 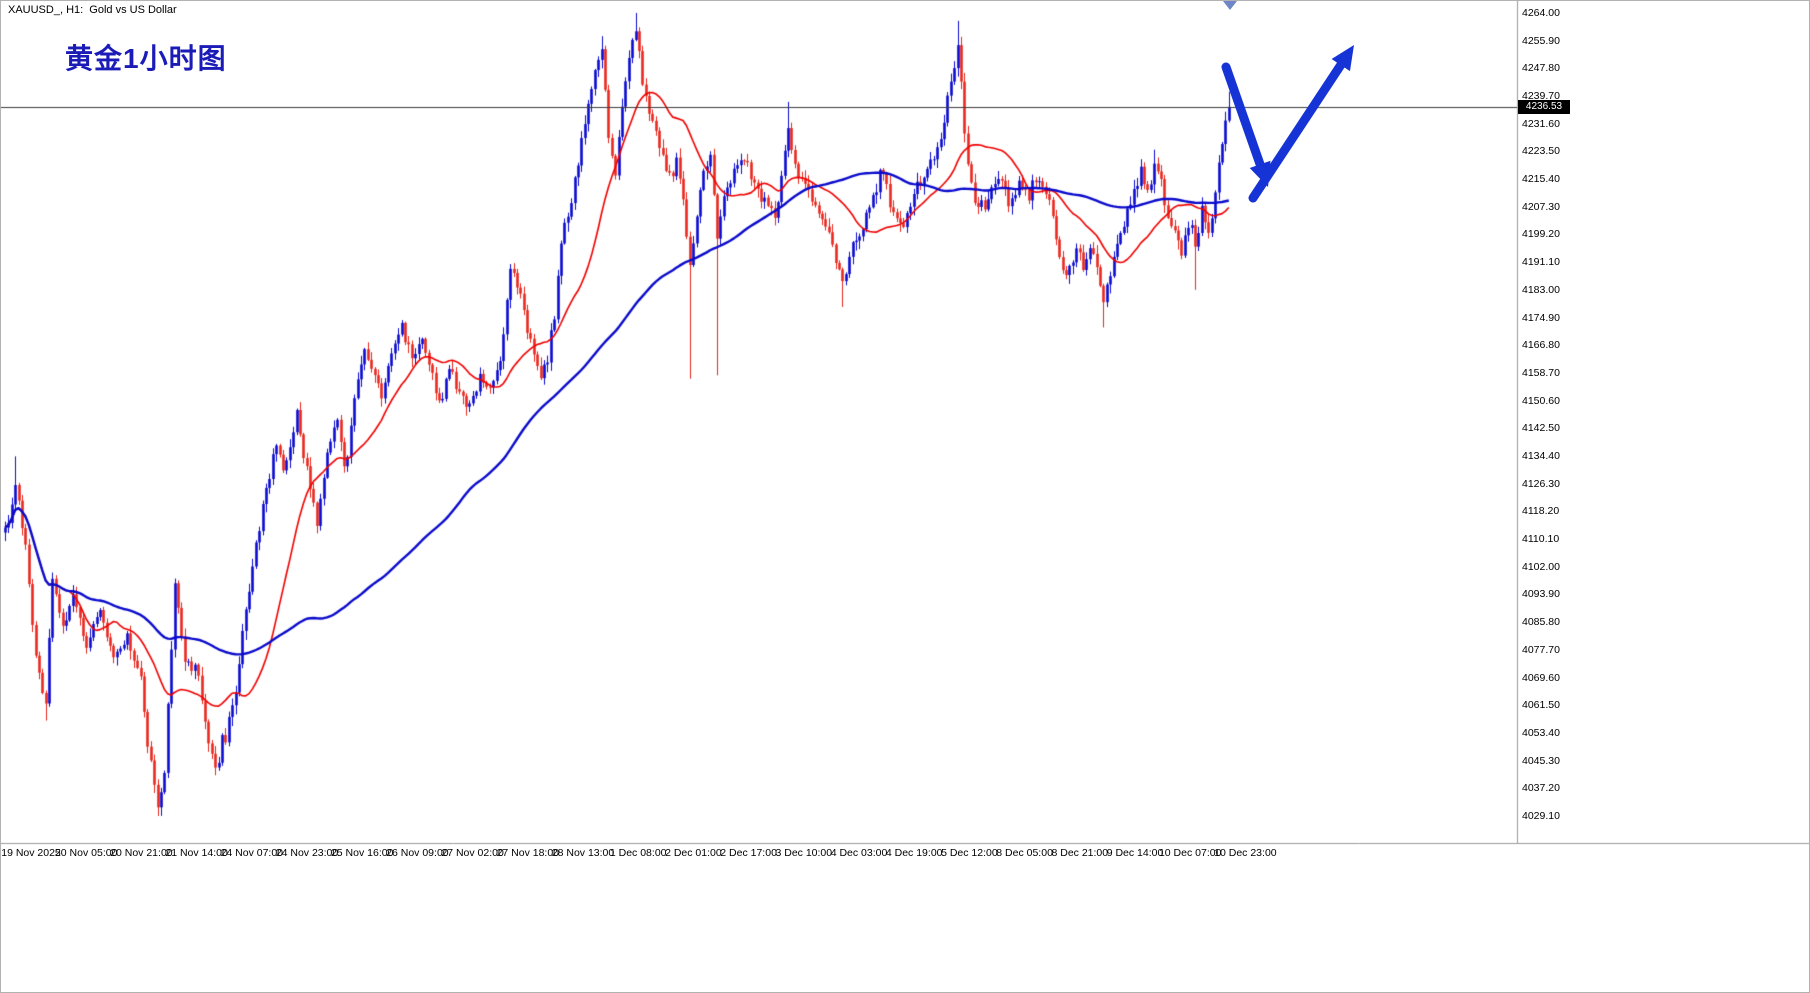 What do you see at coordinates (693, 853) in the screenshot?
I see `time-tick-label: 2 Dec 01:00` at bounding box center [693, 853].